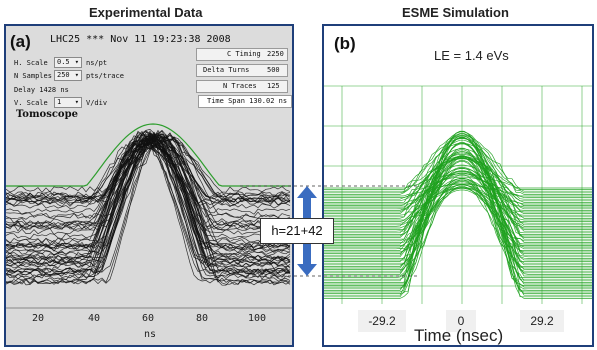 This screenshot has height=350, width=597. I want to click on app-name: Tomoscope, so click(47, 114).